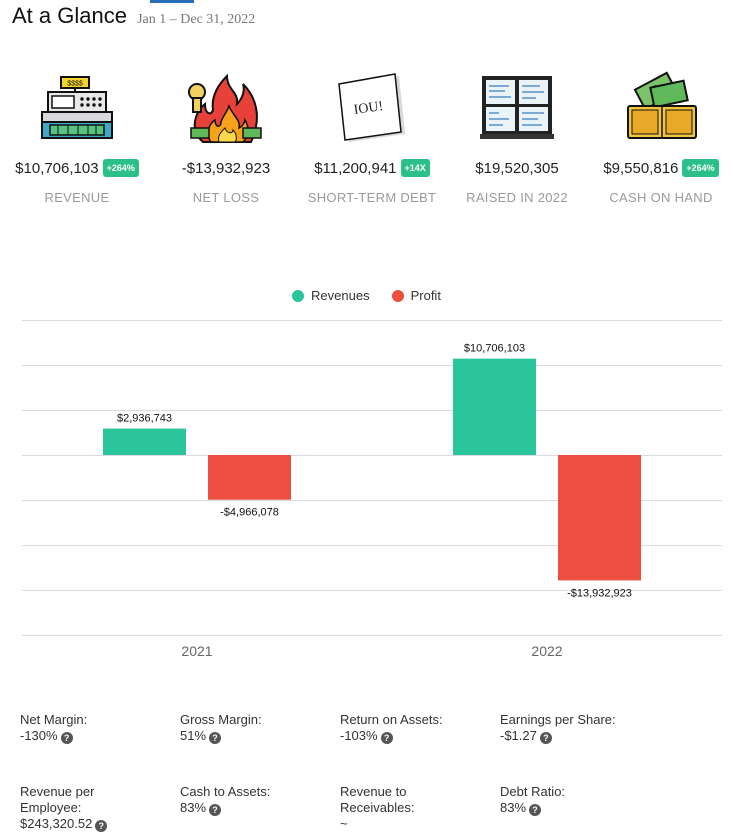 Image resolution: width=733 pixels, height=835 pixels. I want to click on metric-gross-margin: Gross Margin: 51%?, so click(255, 728).